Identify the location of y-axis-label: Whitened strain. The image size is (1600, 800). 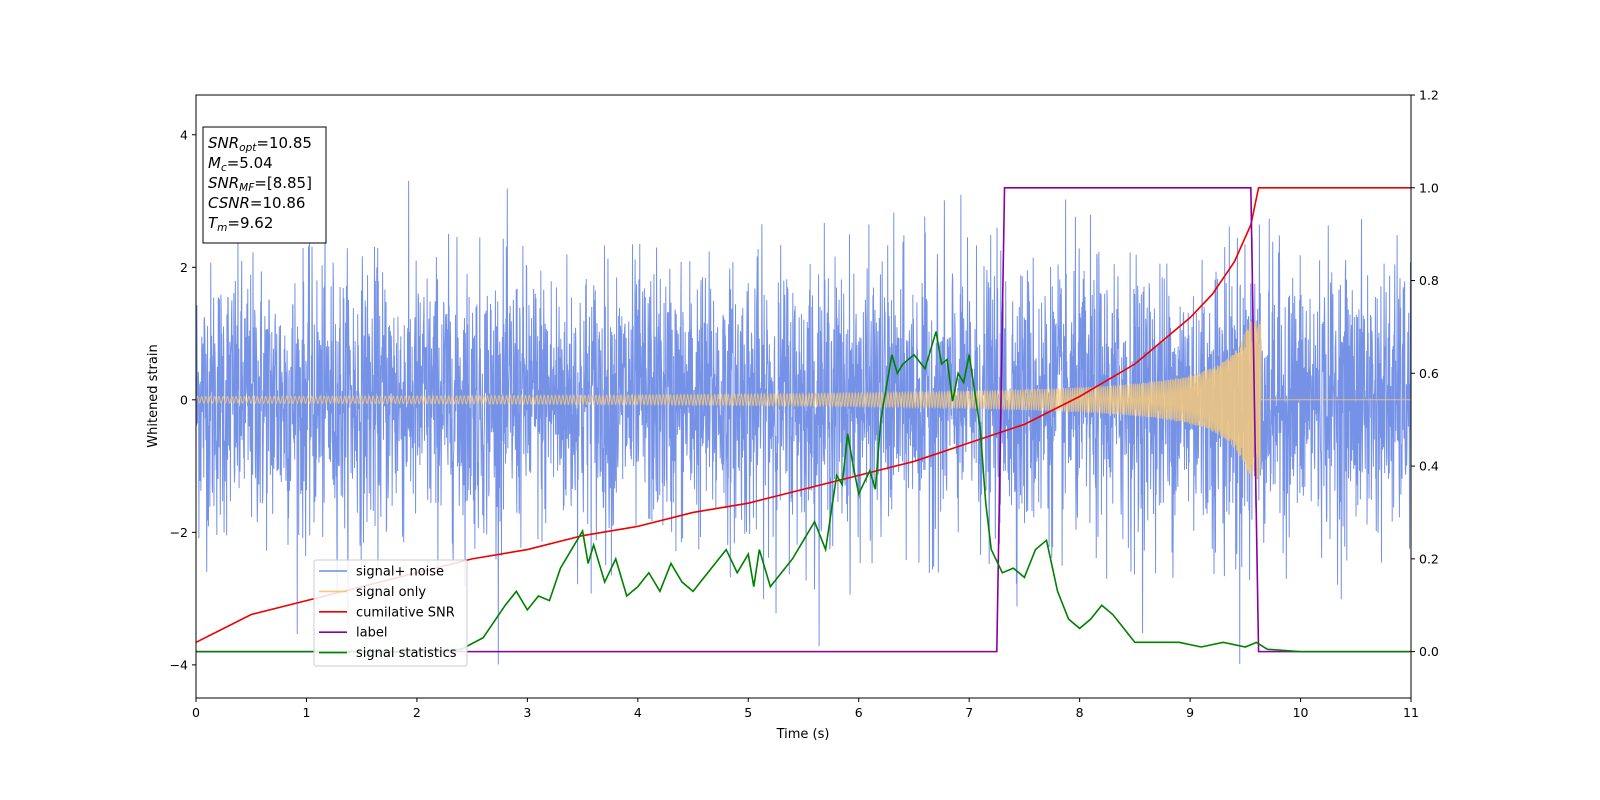
(153, 395).